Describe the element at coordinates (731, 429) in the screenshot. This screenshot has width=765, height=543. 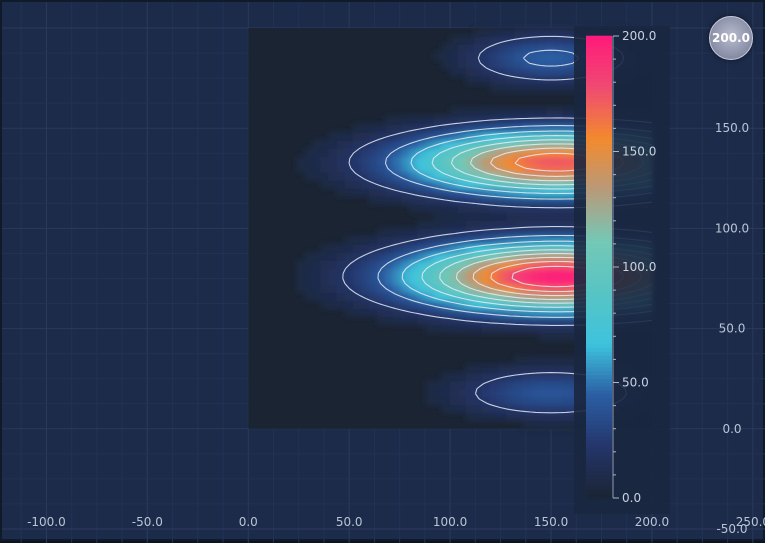
I see `y-tick-label: 0.0` at that location.